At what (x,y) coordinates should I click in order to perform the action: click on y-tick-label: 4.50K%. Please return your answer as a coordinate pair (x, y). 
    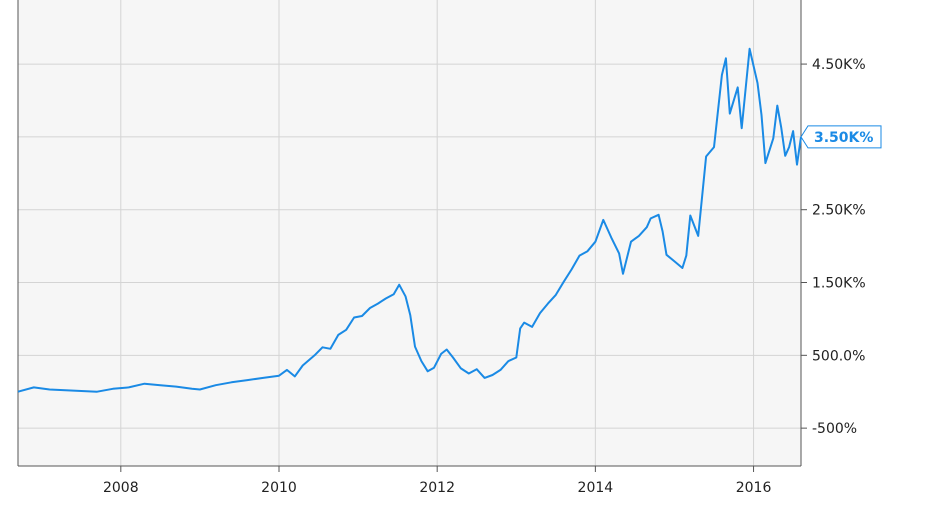
    Looking at the image, I should click on (839, 65).